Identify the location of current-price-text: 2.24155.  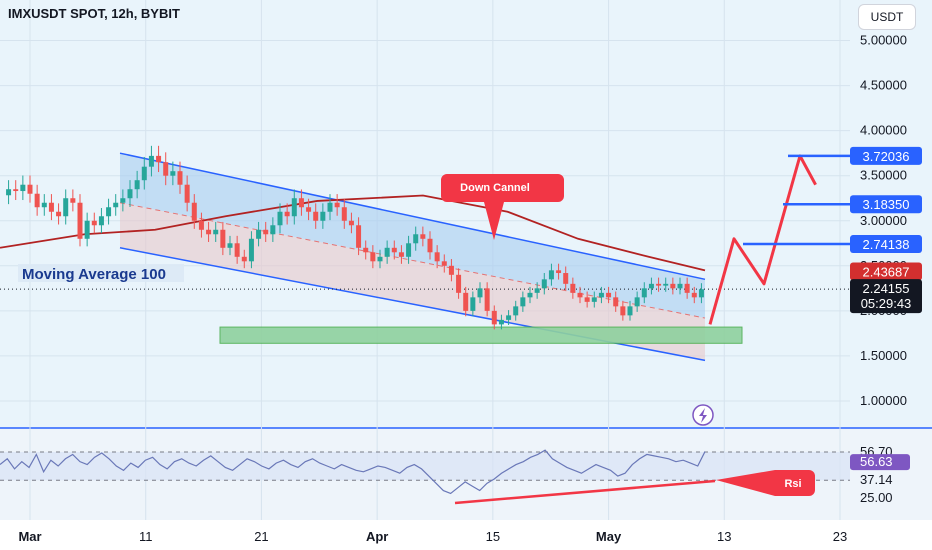
(886, 288).